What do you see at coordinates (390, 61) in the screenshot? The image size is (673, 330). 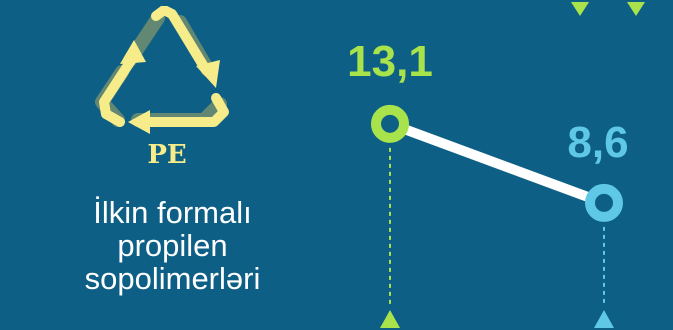 I see `data-label-1: 13,1` at bounding box center [390, 61].